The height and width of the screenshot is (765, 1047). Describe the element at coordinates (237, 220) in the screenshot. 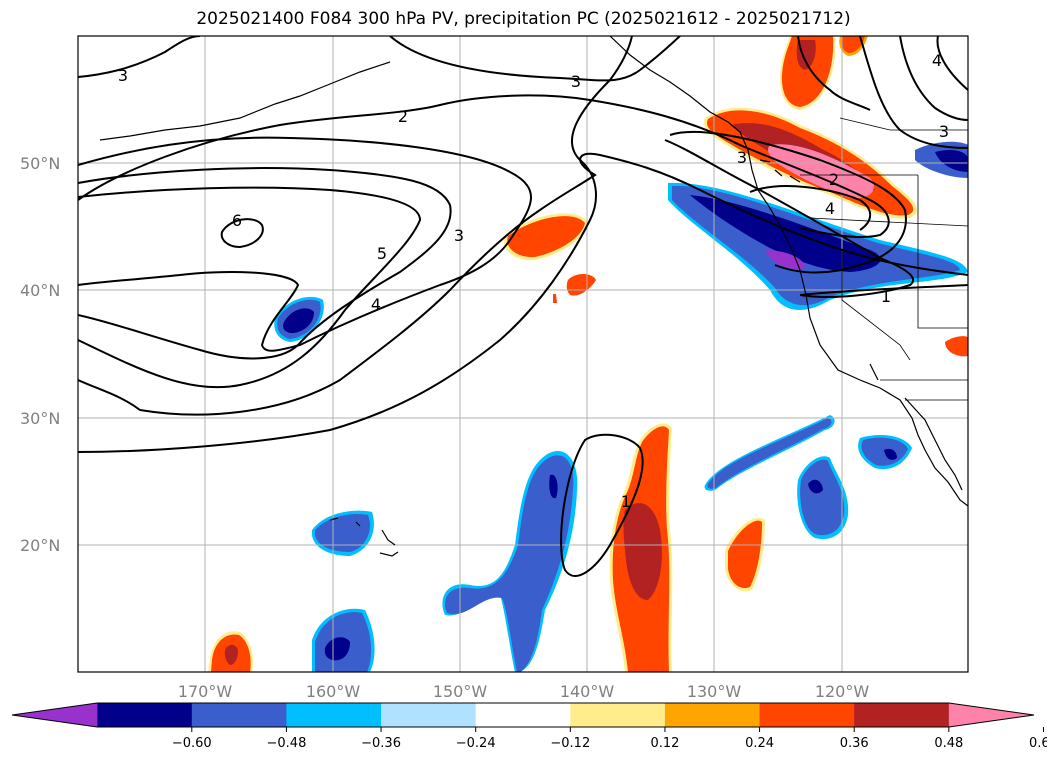

I see `contour-label: 6` at that location.